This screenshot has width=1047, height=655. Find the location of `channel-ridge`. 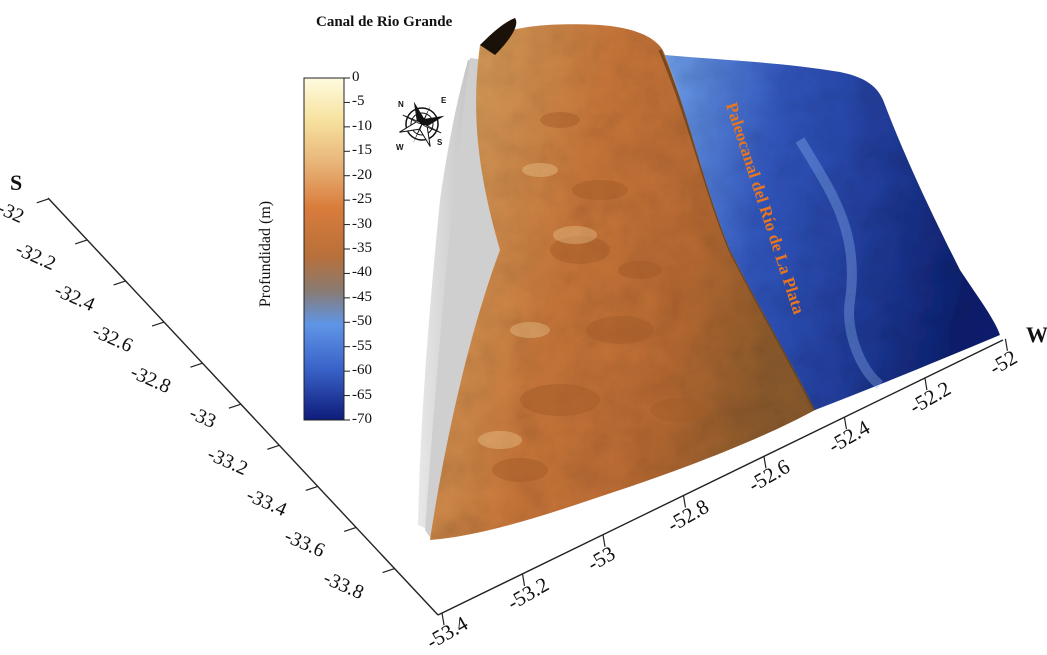

channel-ridge is located at coordinates (839, 263).